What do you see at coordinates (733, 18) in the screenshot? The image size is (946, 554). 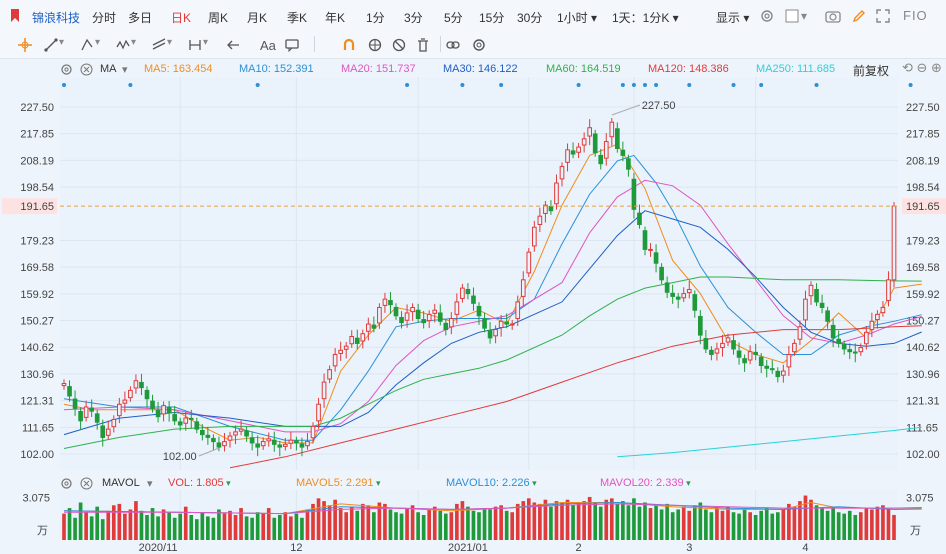 I see `display-menu: 显示 ▾` at bounding box center [733, 18].